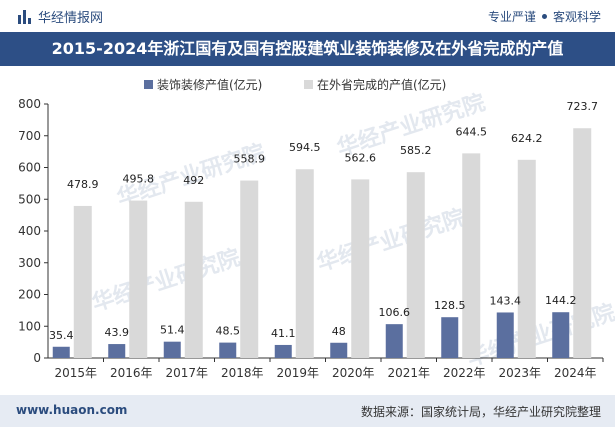 This screenshot has width=615, height=427. Describe the element at coordinates (395, 312) in the screenshot. I see `data-label-decoration-6: 106.6` at that location.